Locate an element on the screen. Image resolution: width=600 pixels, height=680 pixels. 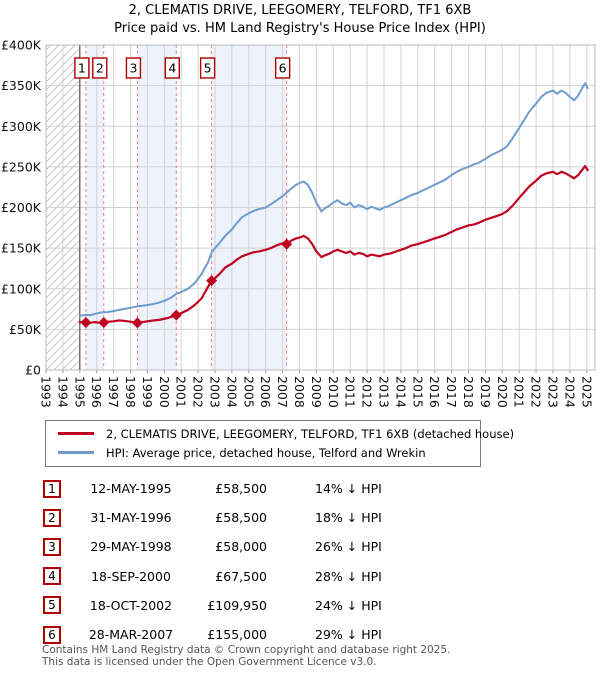
x-tick-label: 2024 is located at coordinates (569, 392).